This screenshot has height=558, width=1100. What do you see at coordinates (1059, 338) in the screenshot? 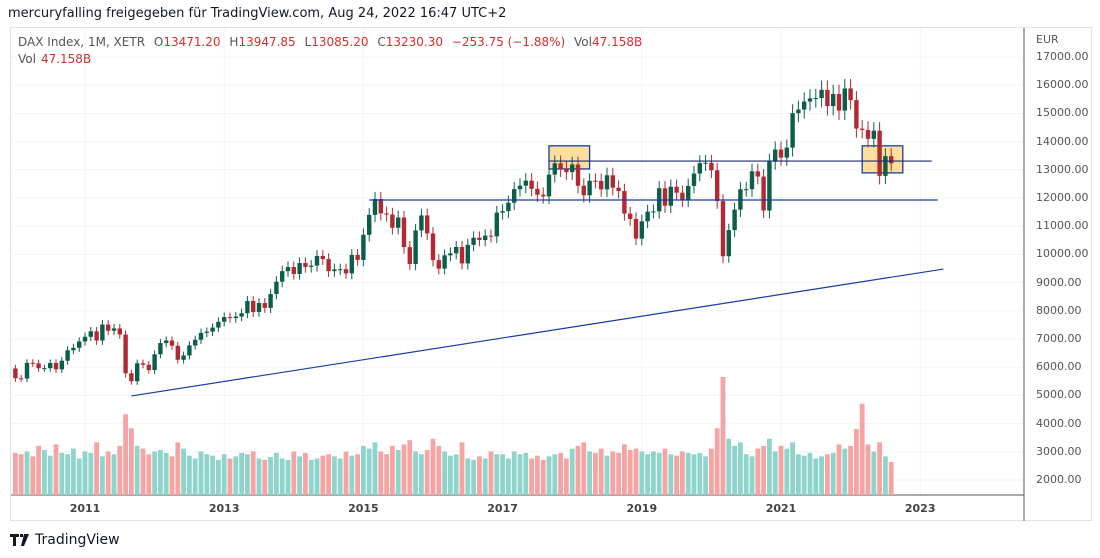
I see `price-tick: 7000.00` at bounding box center [1059, 338].